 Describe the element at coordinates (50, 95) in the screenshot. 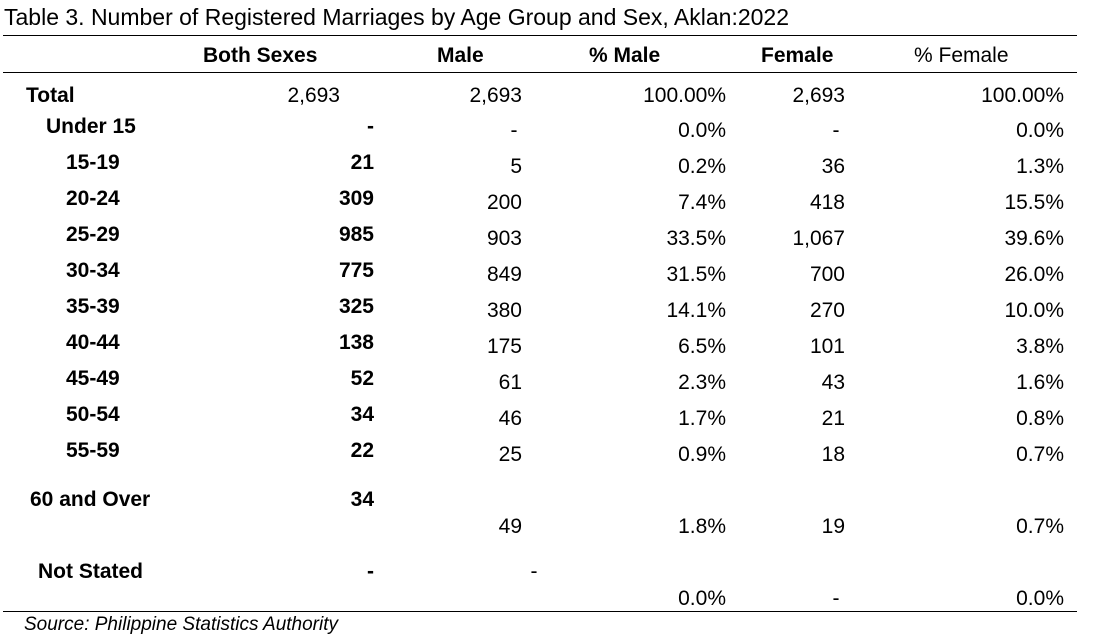

I see `row-label: Total` at that location.